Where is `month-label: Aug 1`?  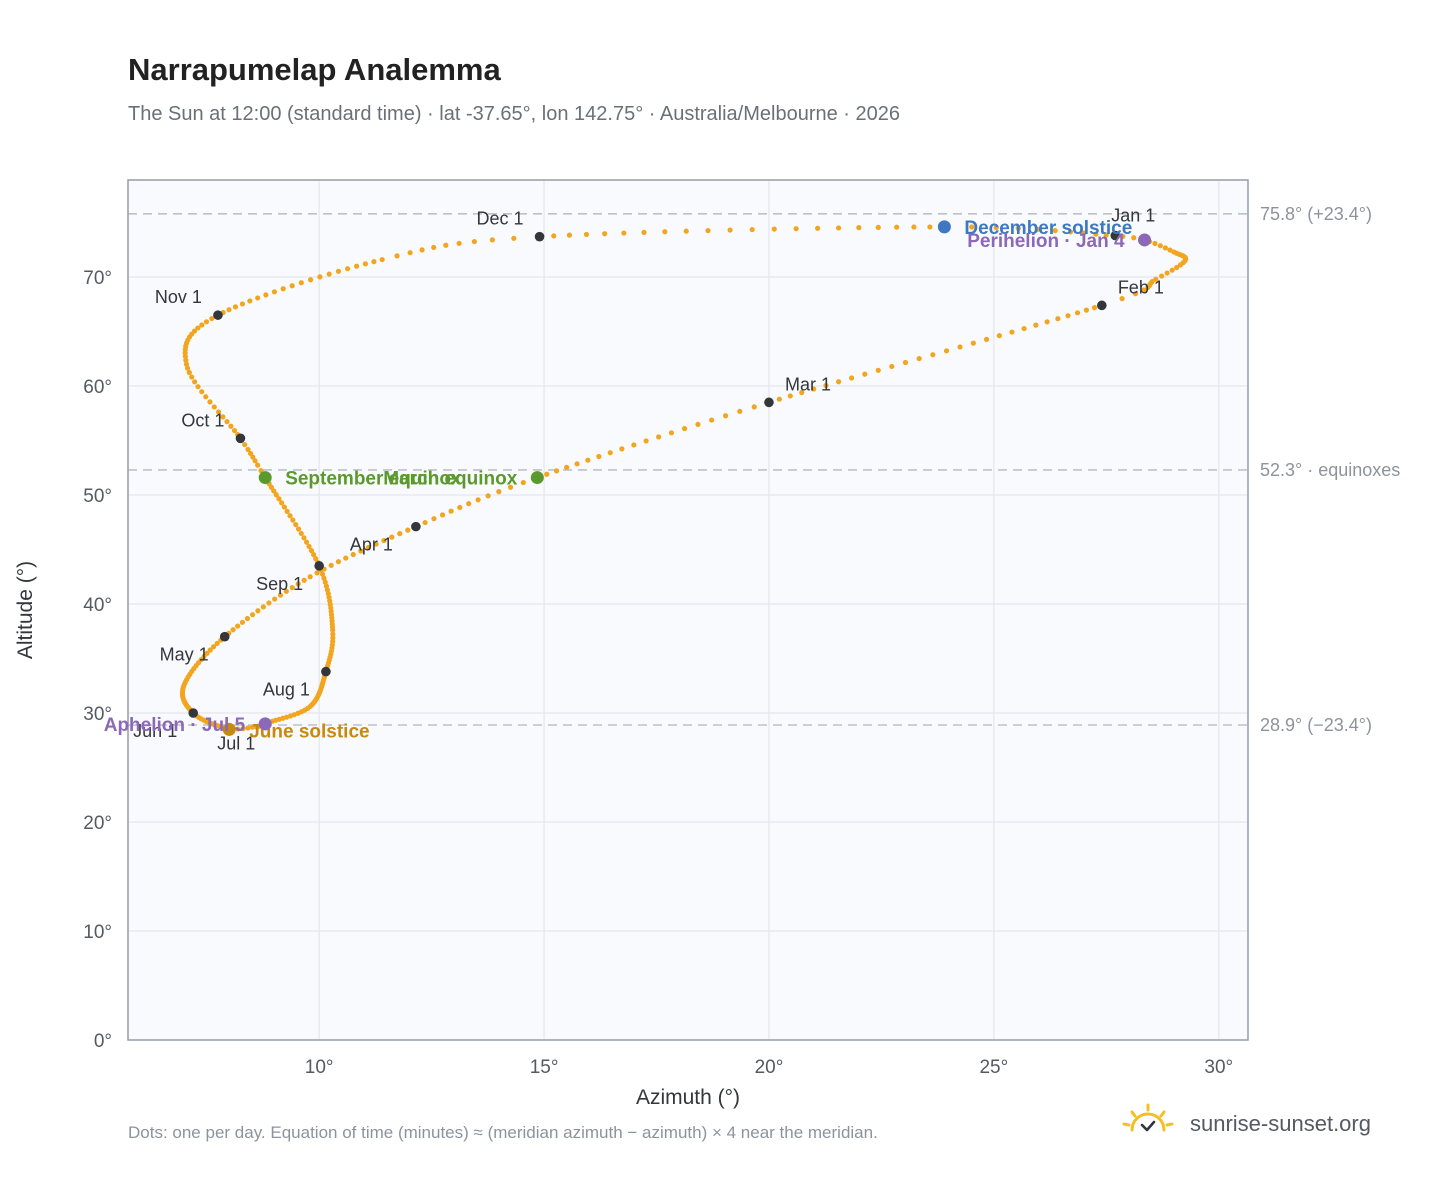 month-label: Aug 1 is located at coordinates (286, 690).